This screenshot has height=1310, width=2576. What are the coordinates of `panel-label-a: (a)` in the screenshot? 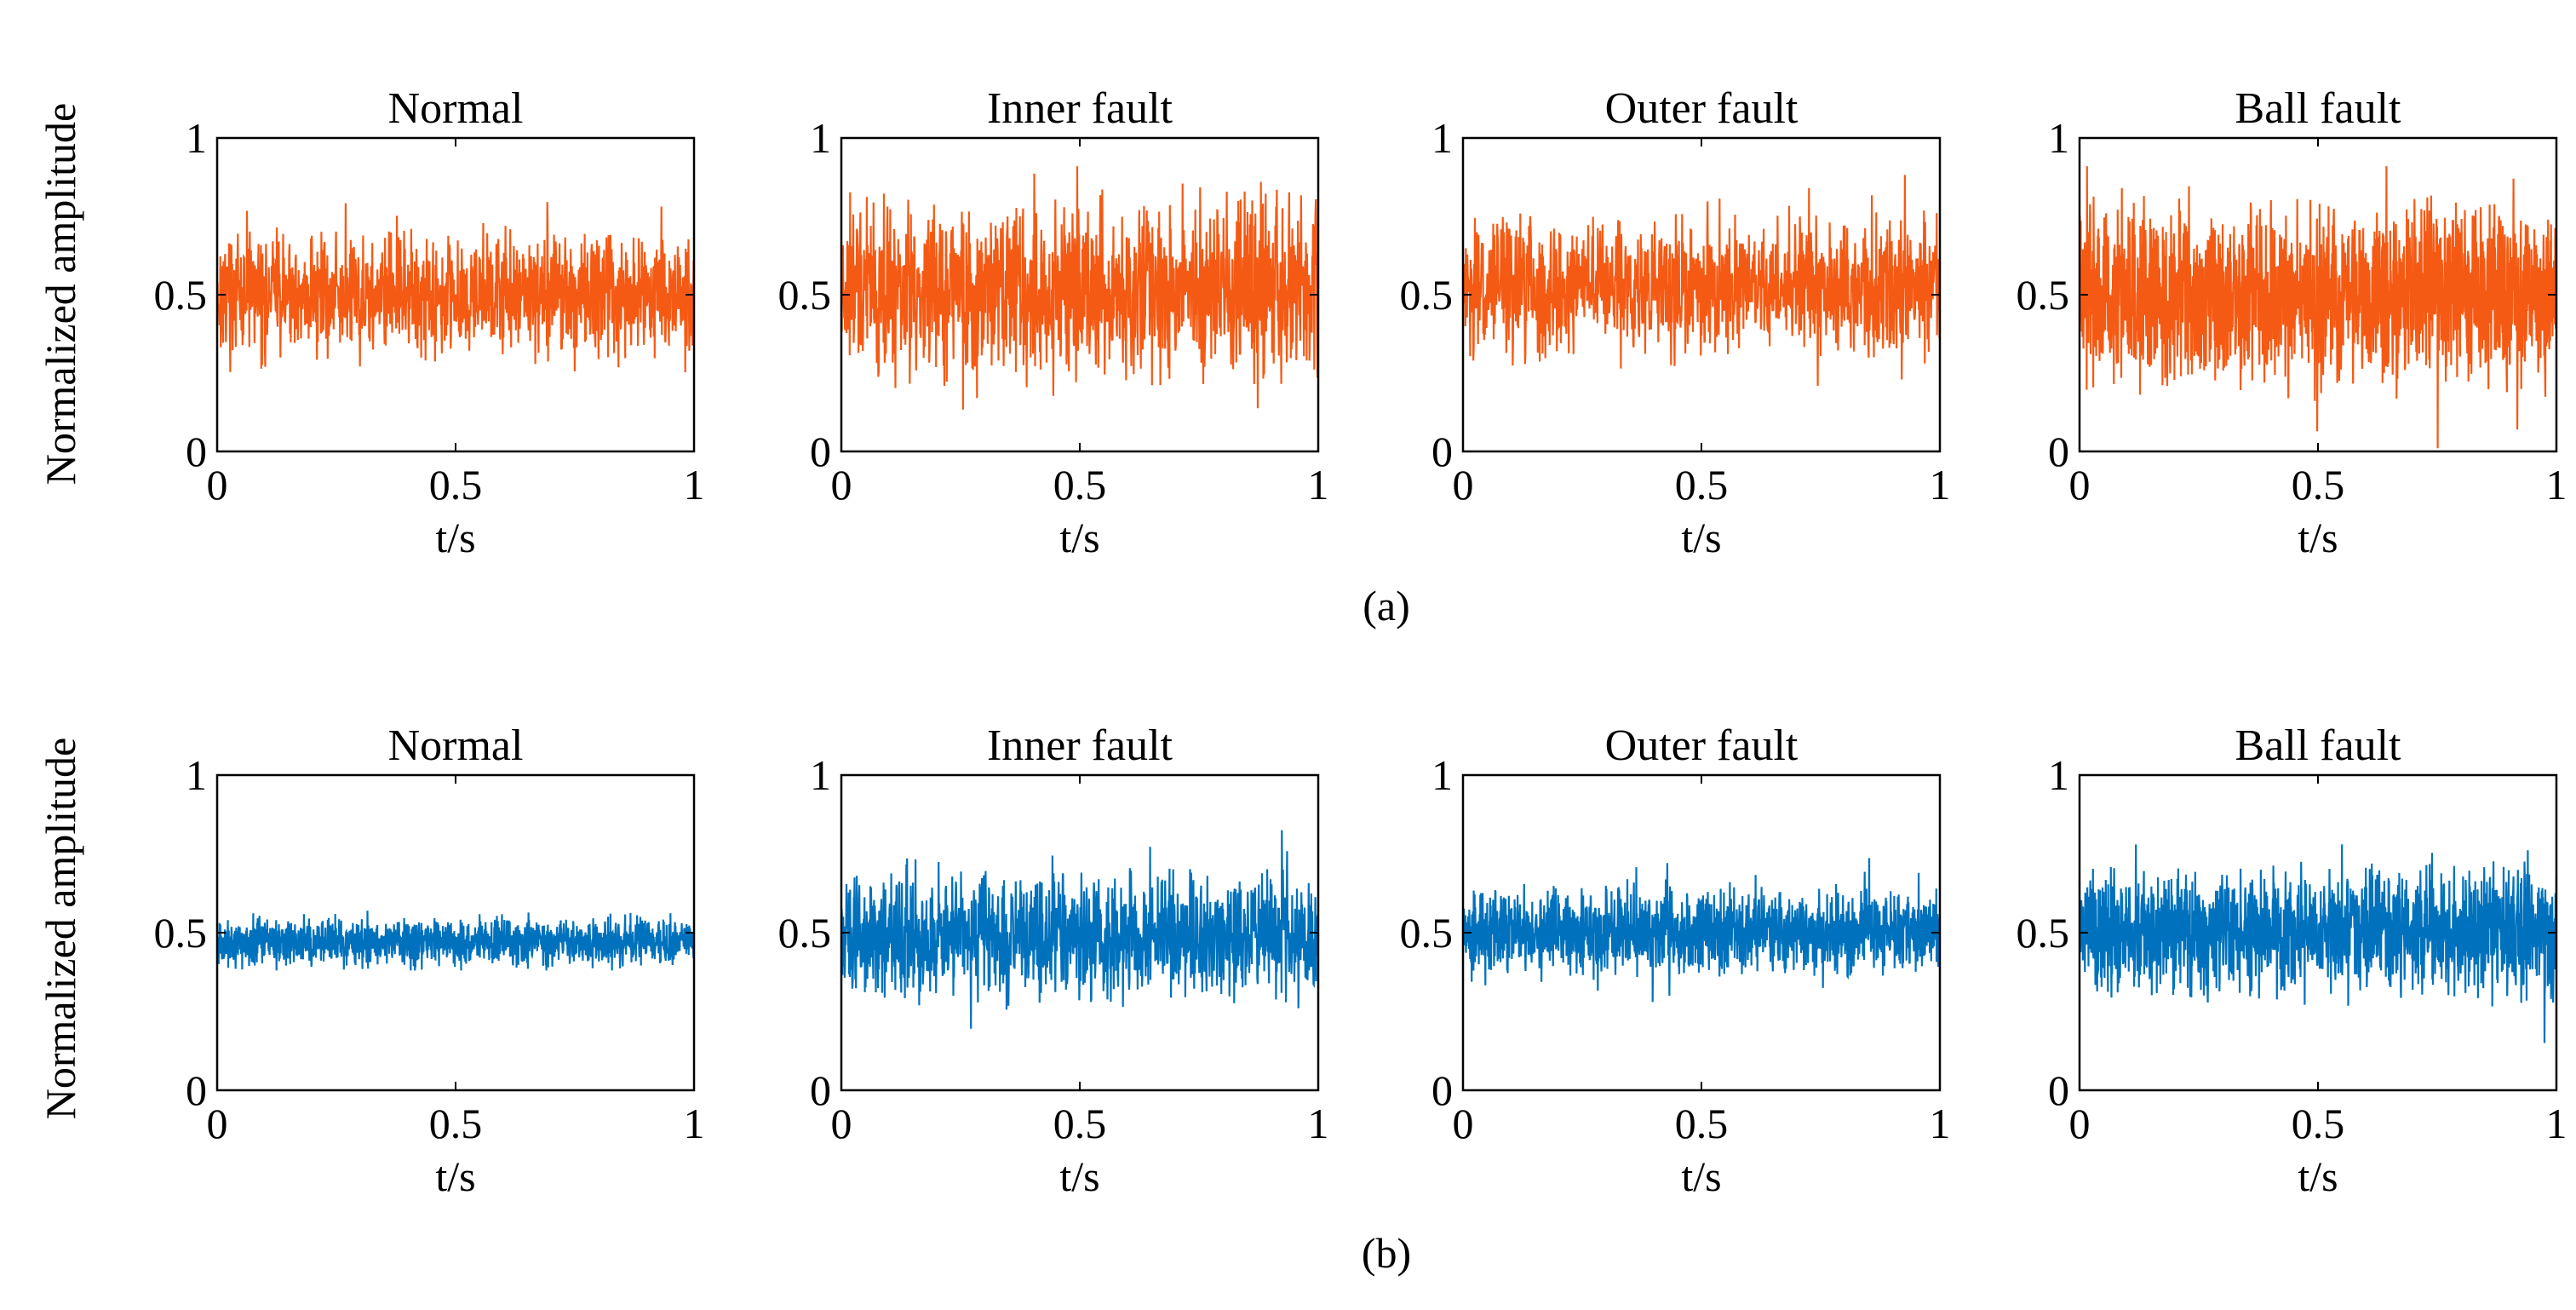 It's located at (1386, 605).